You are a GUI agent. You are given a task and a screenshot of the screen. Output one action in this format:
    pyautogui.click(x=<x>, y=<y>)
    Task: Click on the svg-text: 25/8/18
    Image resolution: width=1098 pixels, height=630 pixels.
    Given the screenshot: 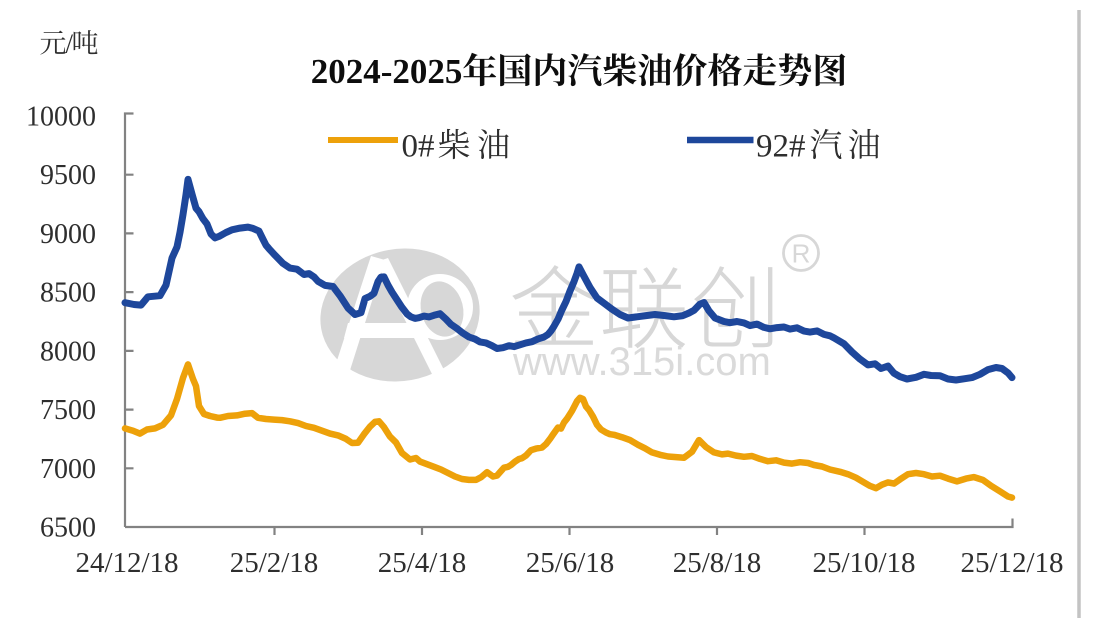 What is the action you would take?
    pyautogui.click(x=717, y=563)
    